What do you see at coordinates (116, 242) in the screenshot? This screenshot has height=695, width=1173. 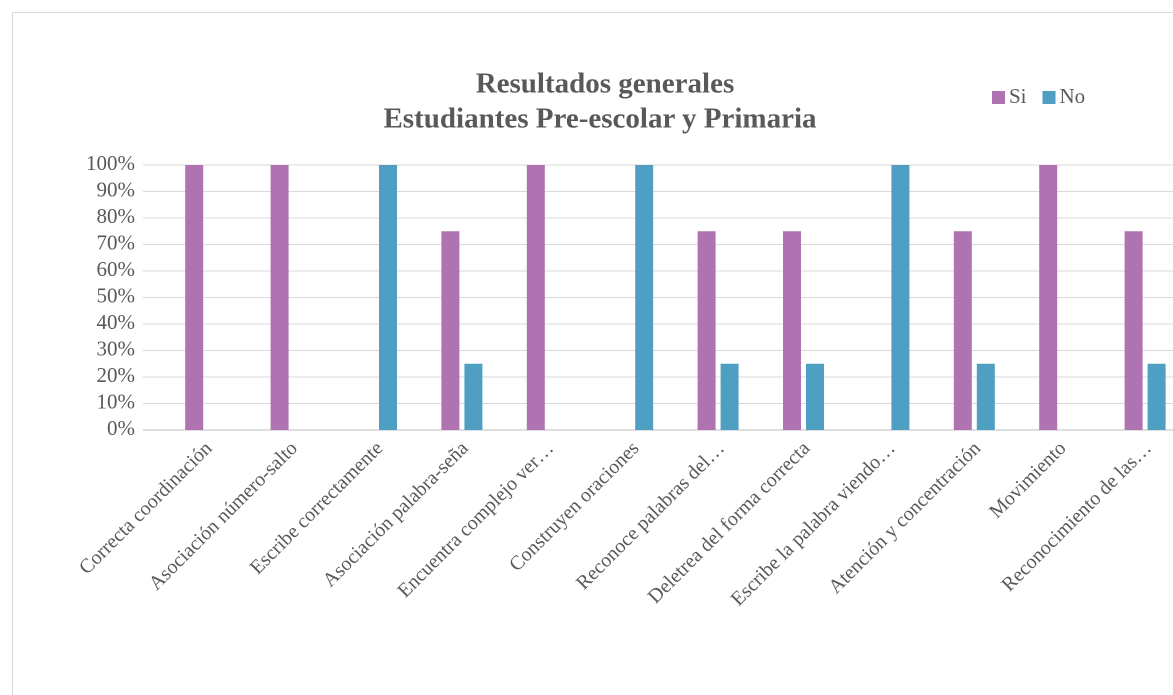 I see `y-tick-label: 70%` at bounding box center [116, 242].